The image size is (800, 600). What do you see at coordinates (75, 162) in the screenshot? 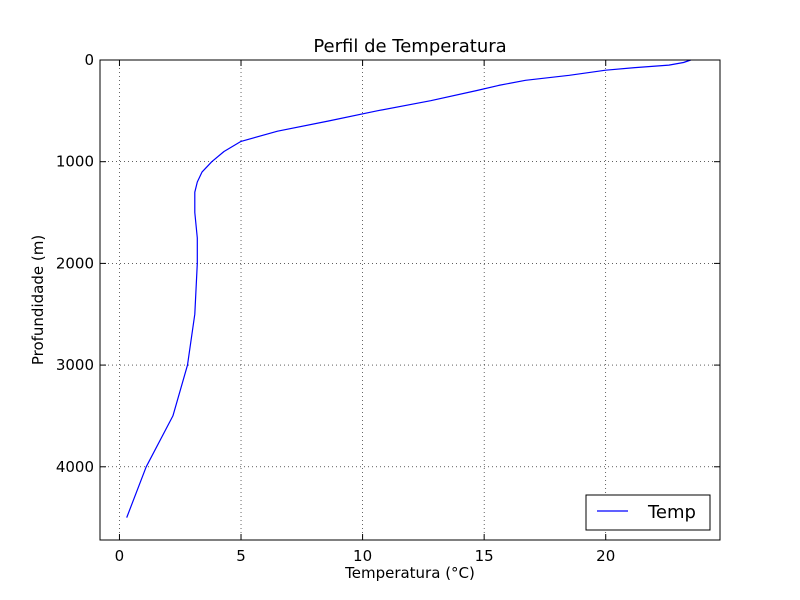
I see `y-tick-label: 1000` at bounding box center [75, 162].